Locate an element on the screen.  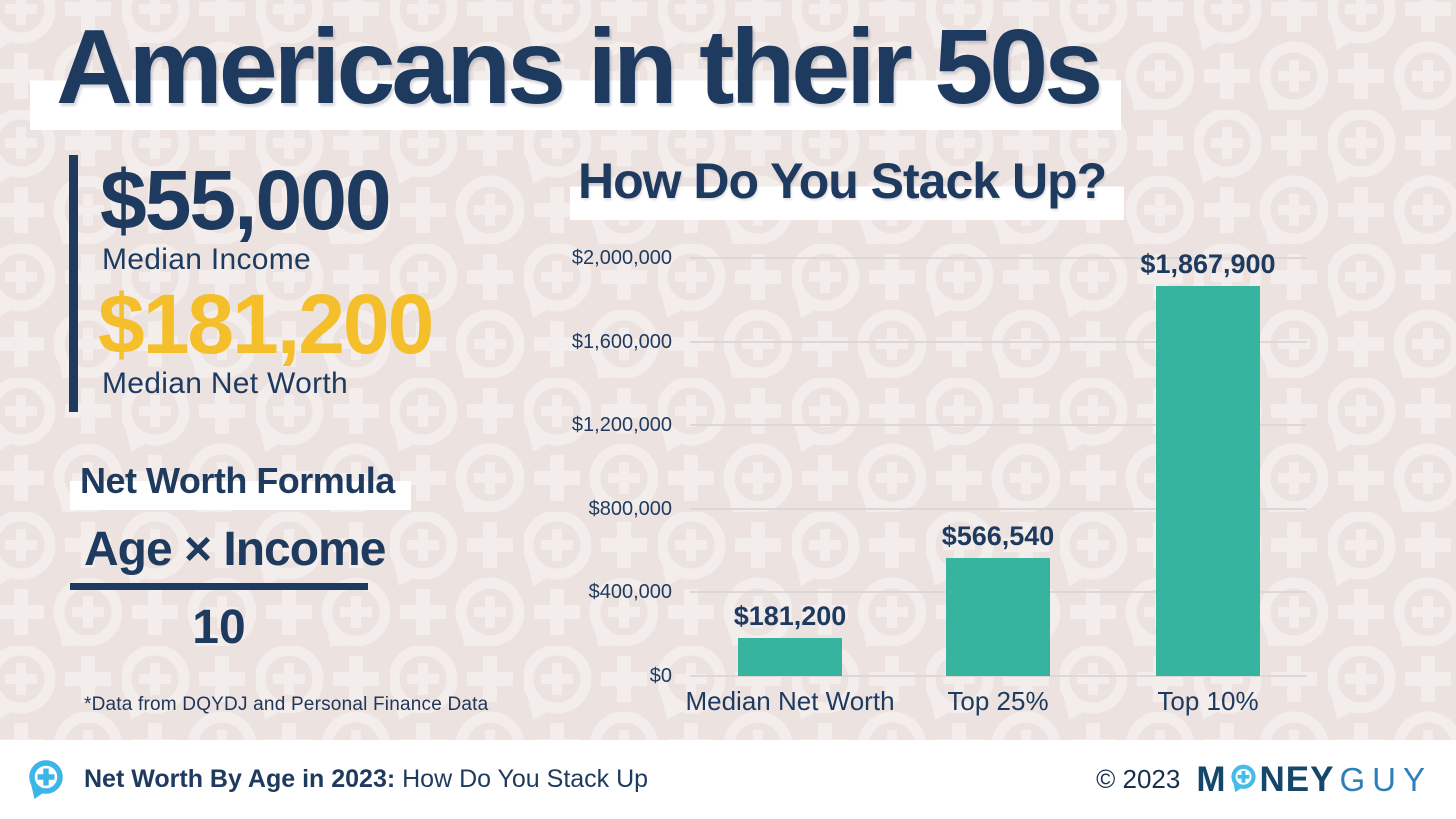
formula-denominator: 10 is located at coordinates (219, 627).